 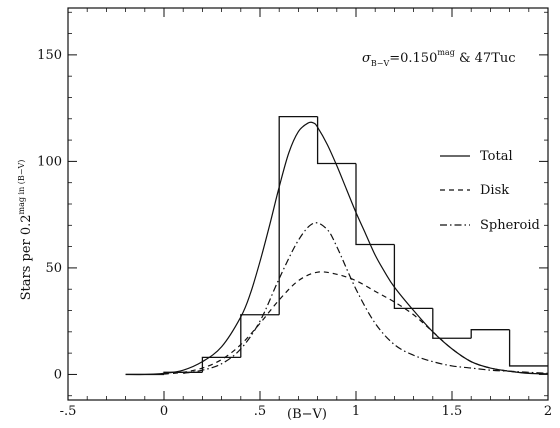 What do you see at coordinates (548, 411) in the screenshot?
I see `x-tick-label: 2` at bounding box center [548, 411].